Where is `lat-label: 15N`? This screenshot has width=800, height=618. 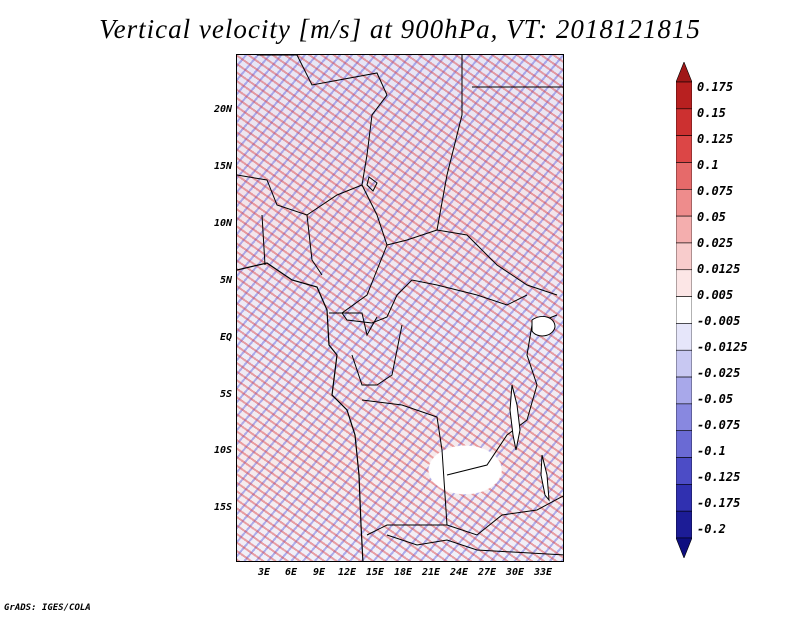 lat-label: 15N is located at coordinates (222, 166).